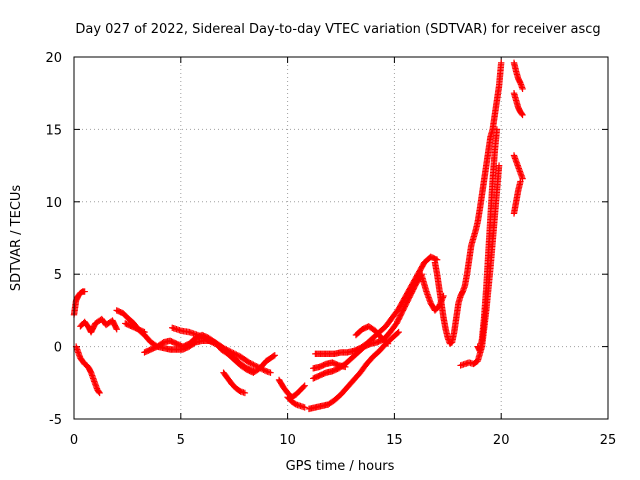 The image size is (640, 480). What do you see at coordinates (87, 370) in the screenshot?
I see `data-series-s2` at bounding box center [87, 370].